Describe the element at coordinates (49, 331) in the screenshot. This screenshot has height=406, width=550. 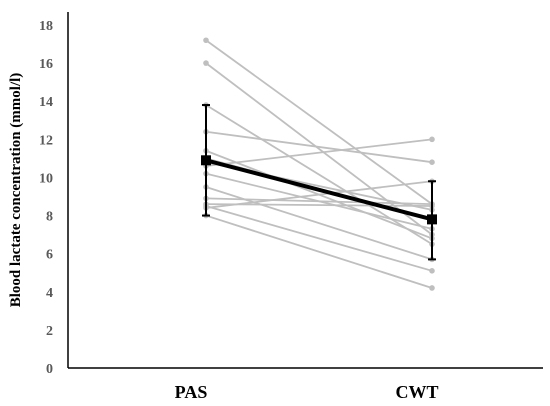
I see `y-tick-label: 2` at that location.